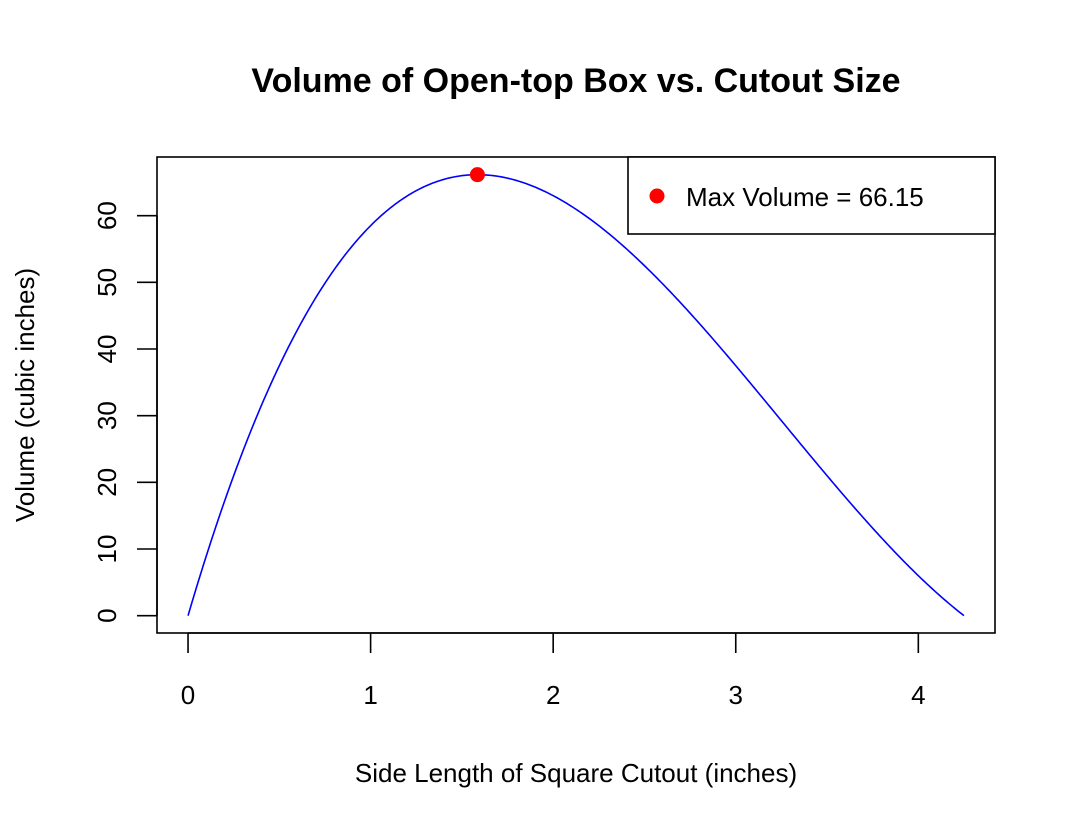 The image size is (1076, 830). I want to click on y-tick-label: 10, so click(107, 549).